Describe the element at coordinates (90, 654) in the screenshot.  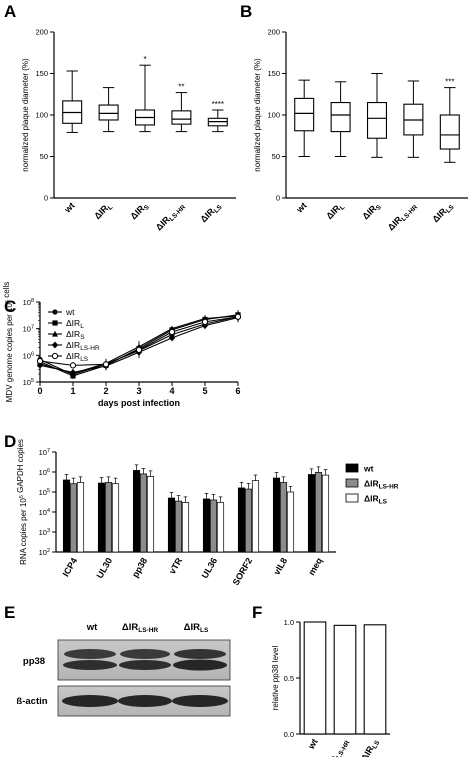
I see `blot-band-pp38-upper-wt` at that location.